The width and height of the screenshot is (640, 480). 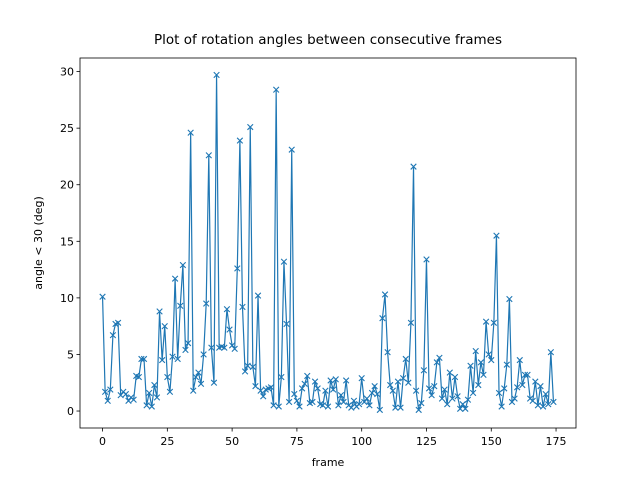 I want to click on x-tick-label: 50, so click(x=232, y=441).